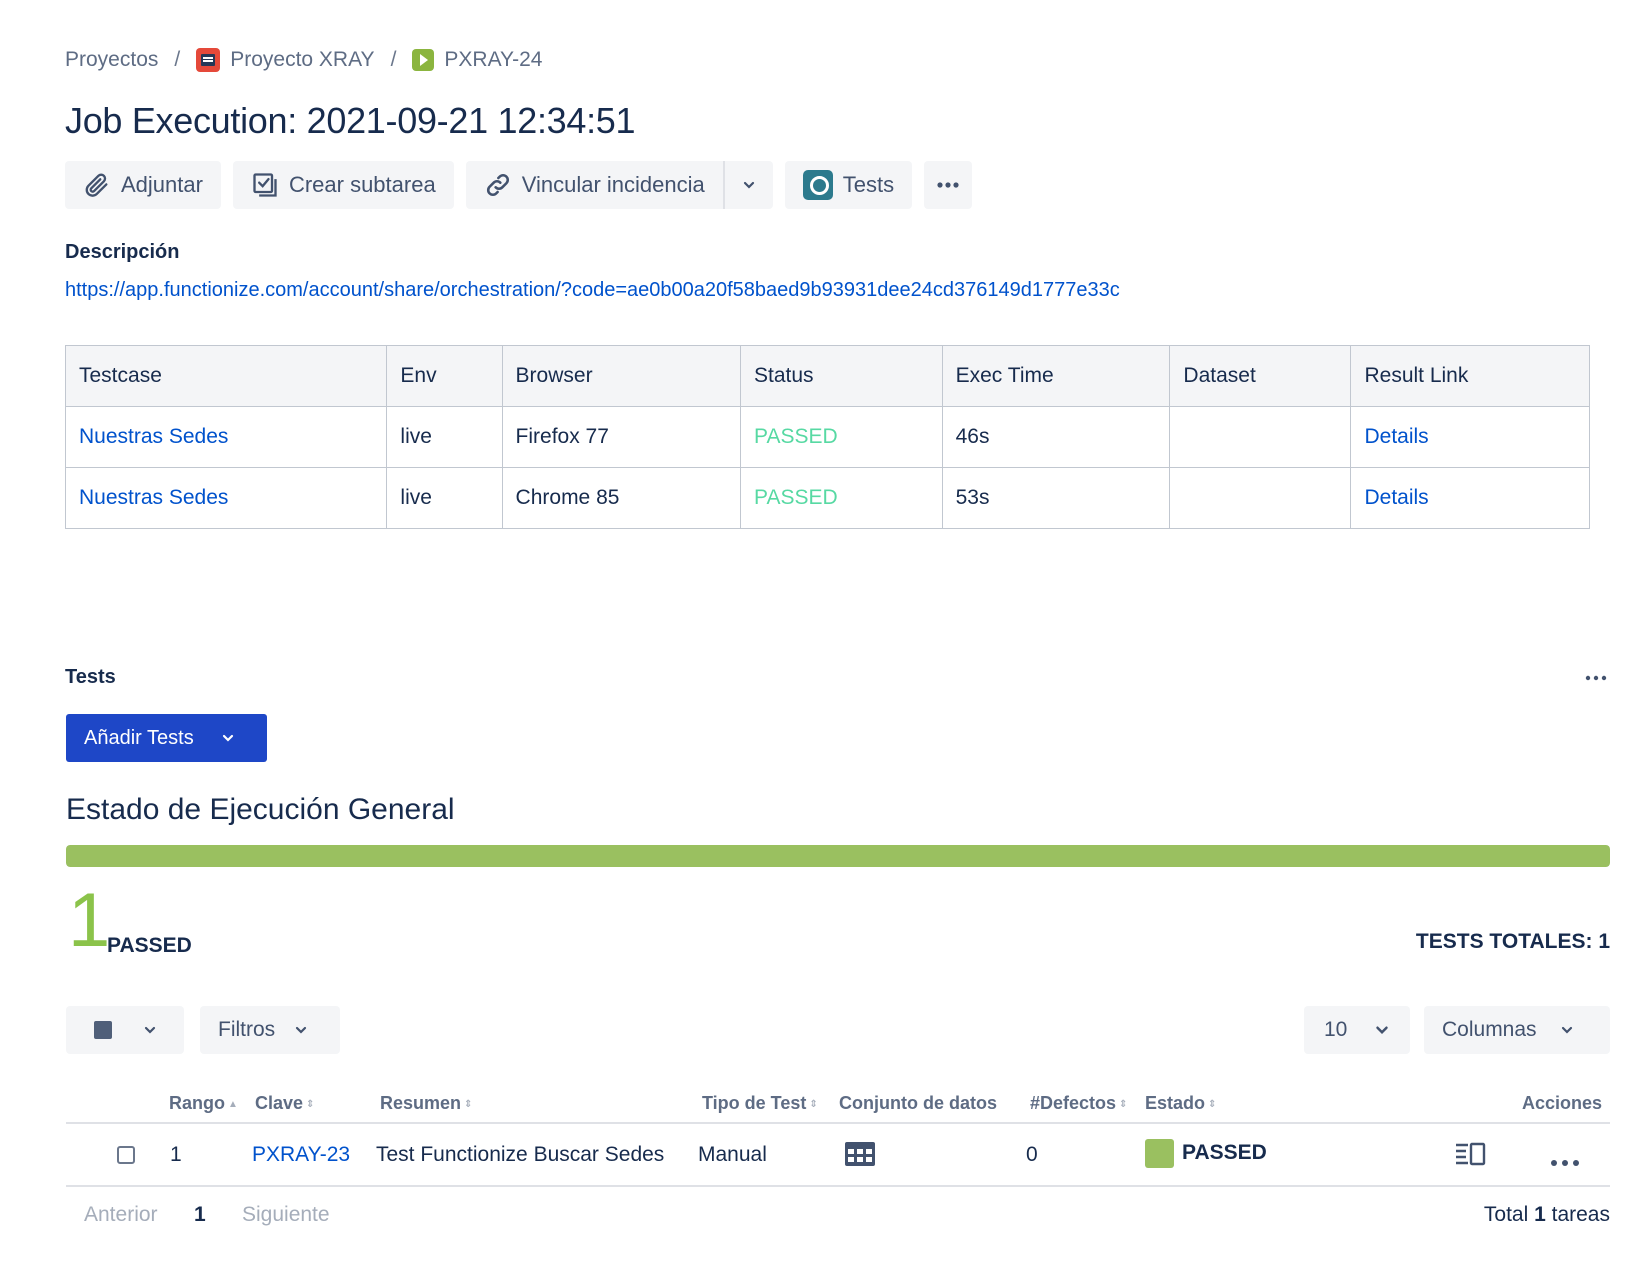 This screenshot has height=1285, width=1630. I want to click on link-icon, so click(497, 185).